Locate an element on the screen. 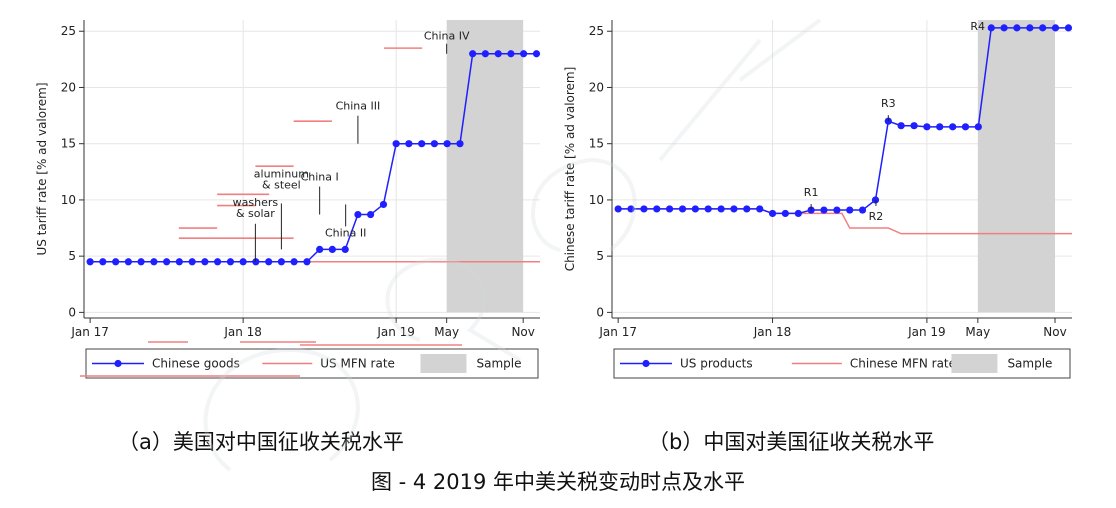 This screenshot has width=1116, height=508. legend-label: US products is located at coordinates (716, 364).